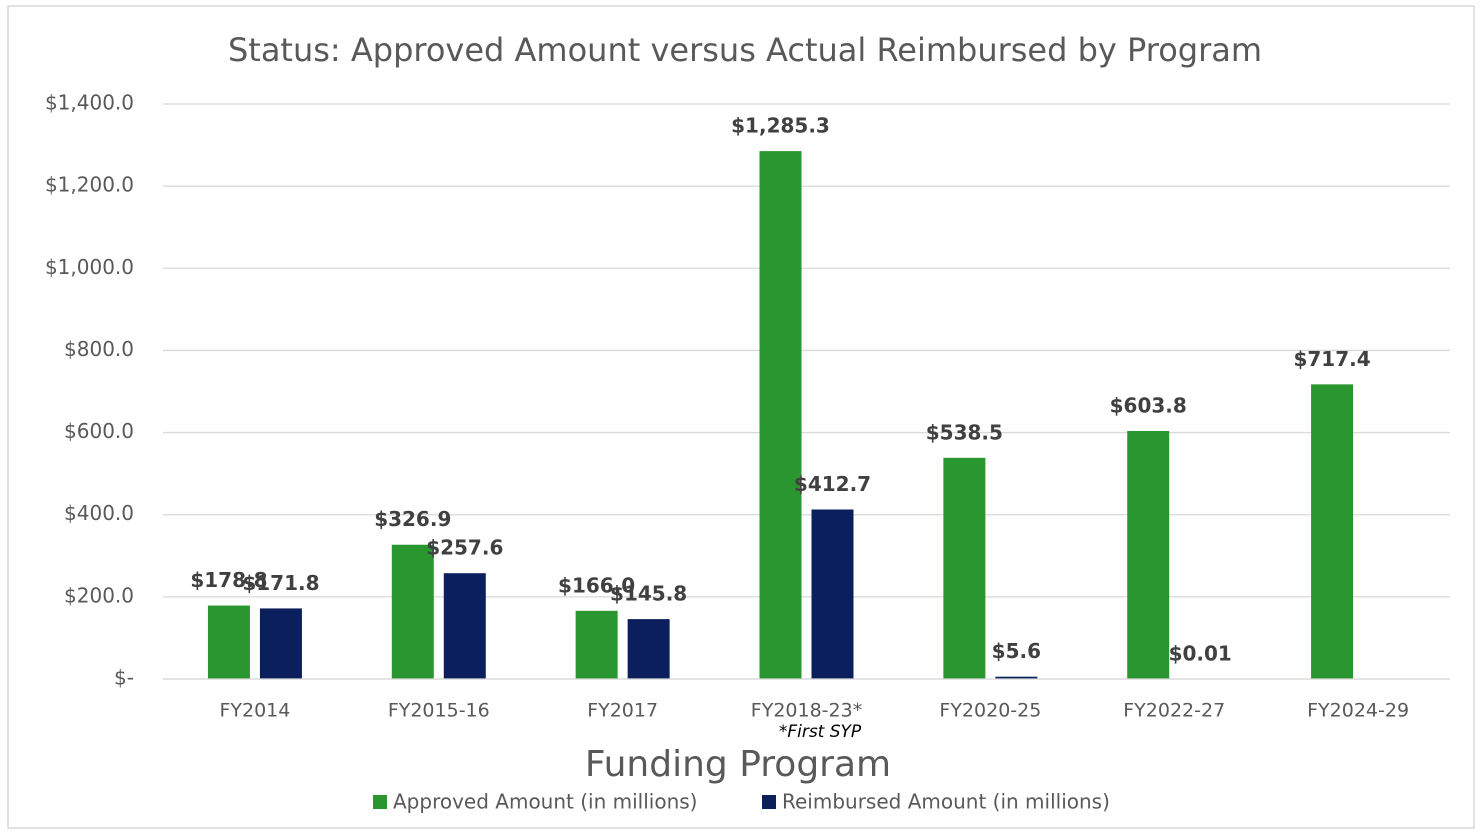 Image resolution: width=1480 pixels, height=832 pixels. Describe the element at coordinates (99, 595) in the screenshot. I see `y-tick-label: $200.0` at that location.